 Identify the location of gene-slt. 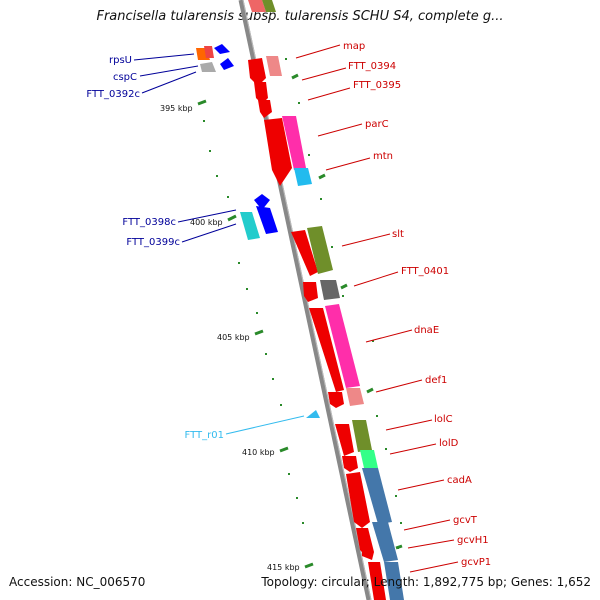
(304, 253).